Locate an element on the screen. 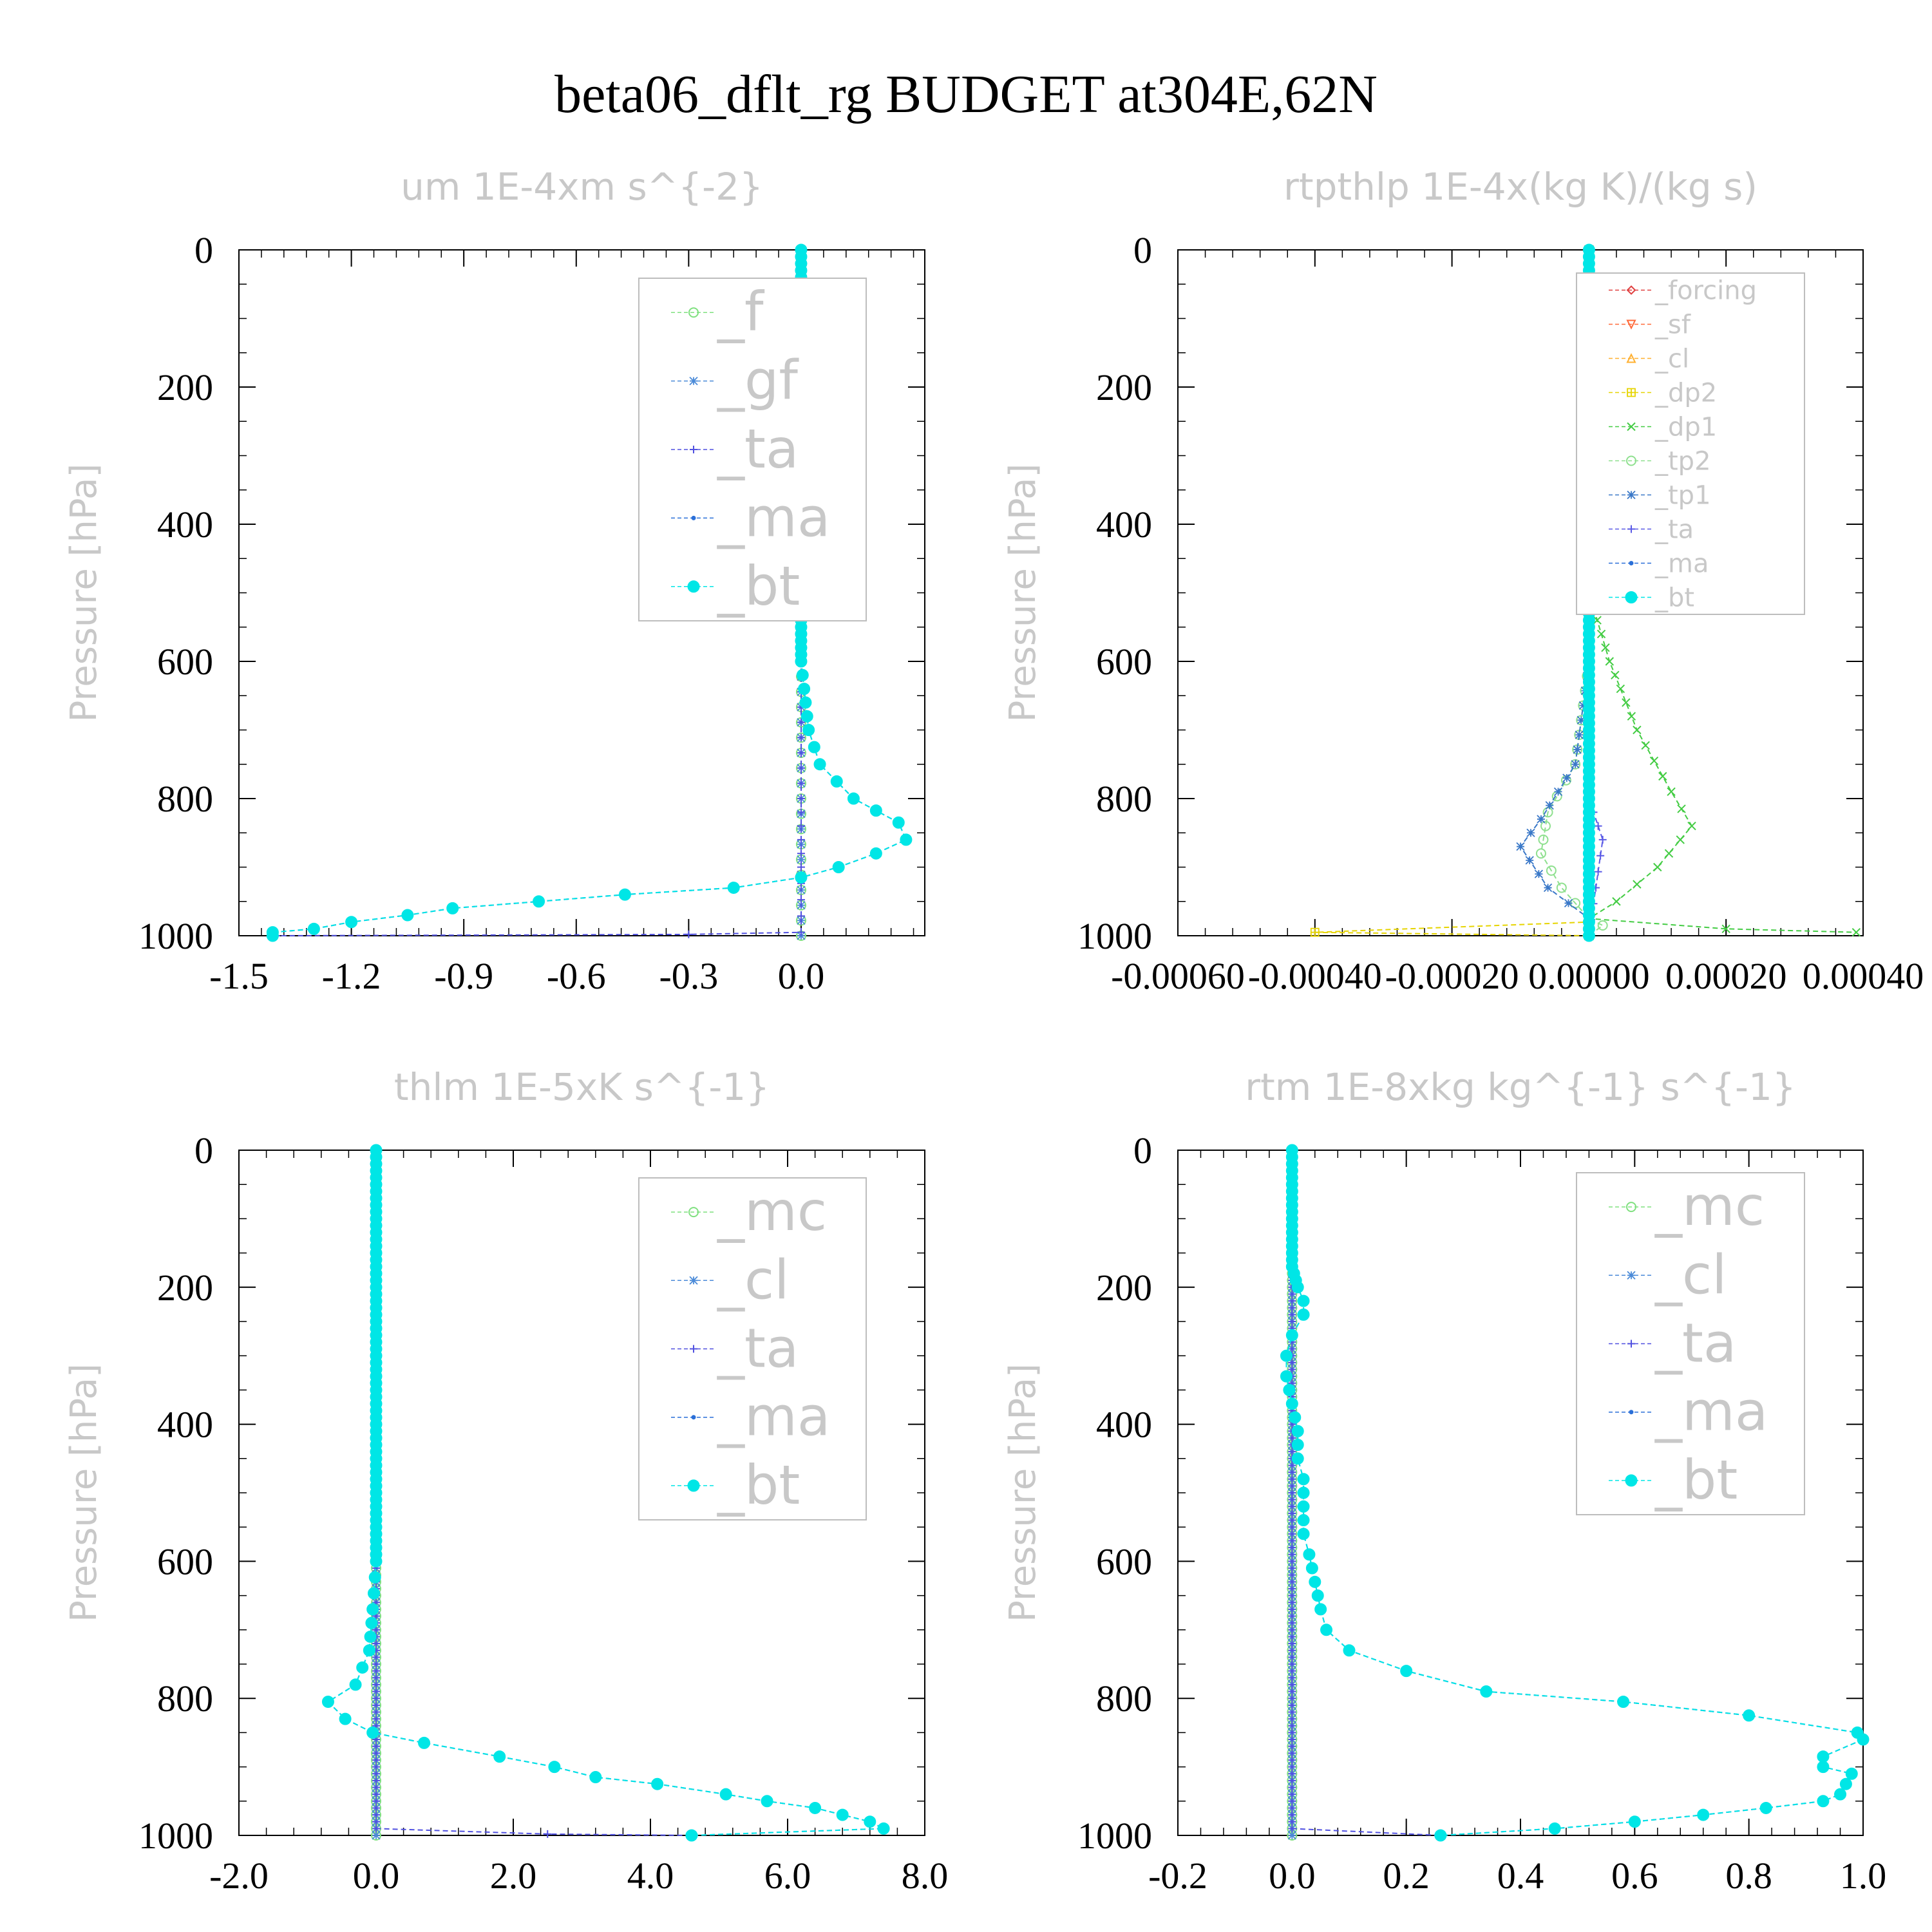  series-dp2 is located at coordinates (1452, 592).